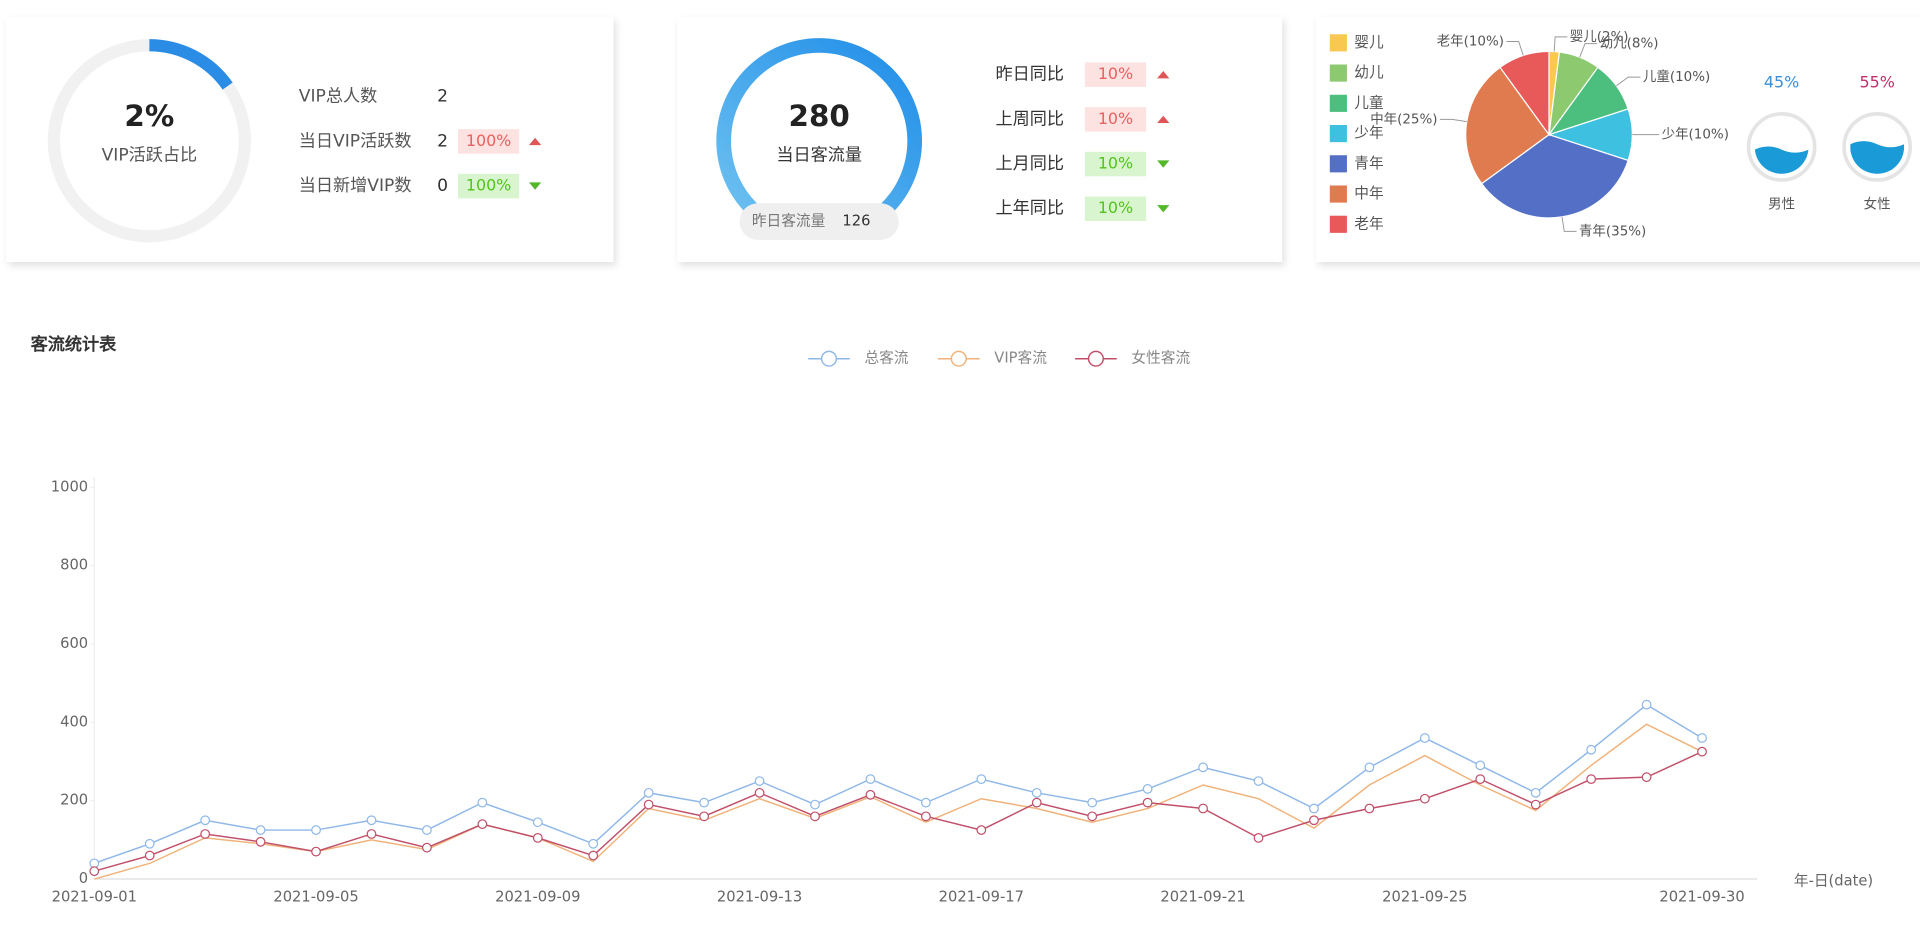 The width and height of the screenshot is (1920, 928). What do you see at coordinates (94, 896) in the screenshot?
I see `x-tick-label: 2021-09-01` at bounding box center [94, 896].